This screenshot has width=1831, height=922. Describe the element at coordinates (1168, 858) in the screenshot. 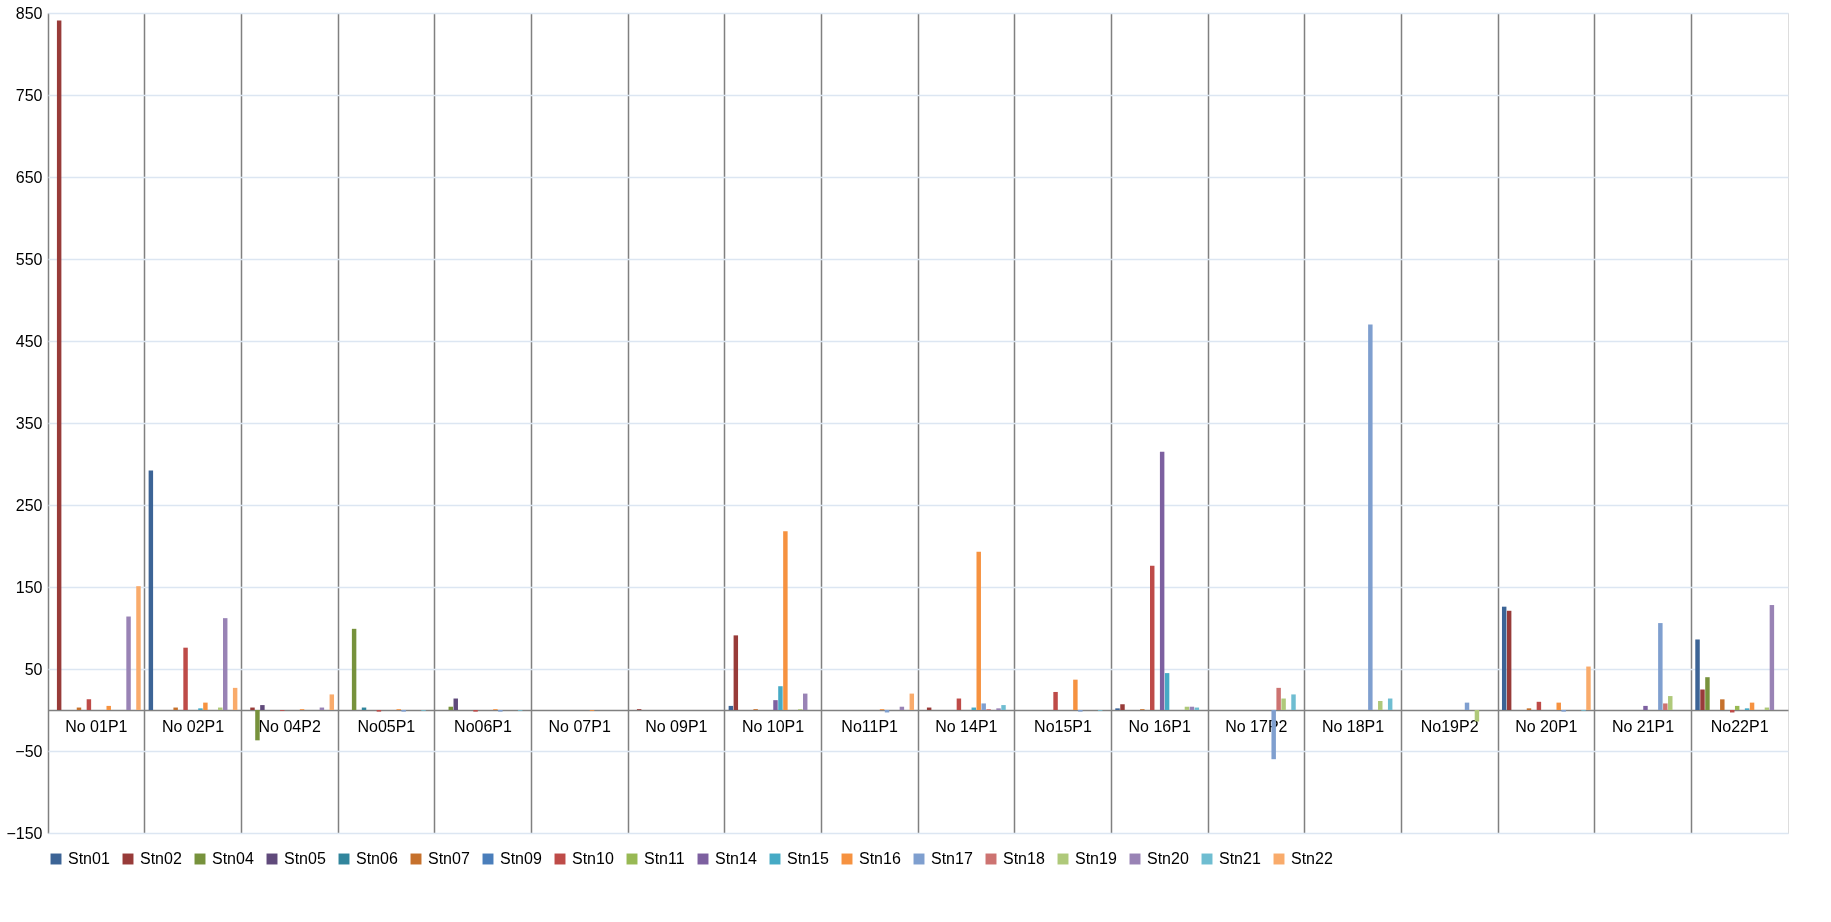

I see `legend-label: Stn20` at that location.